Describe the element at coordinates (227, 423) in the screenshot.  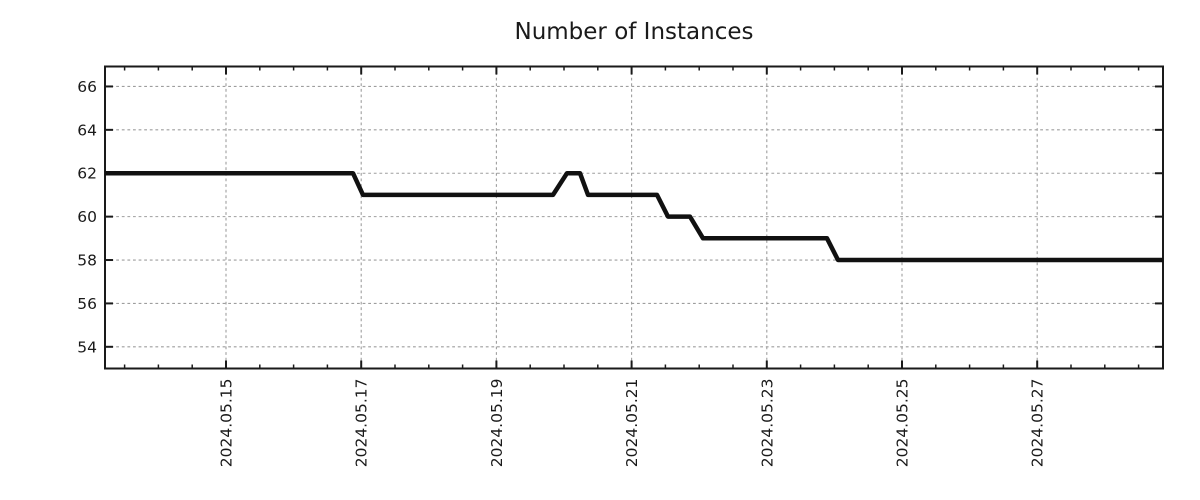
I see `x-tick-label: 2024.05.15` at that location.